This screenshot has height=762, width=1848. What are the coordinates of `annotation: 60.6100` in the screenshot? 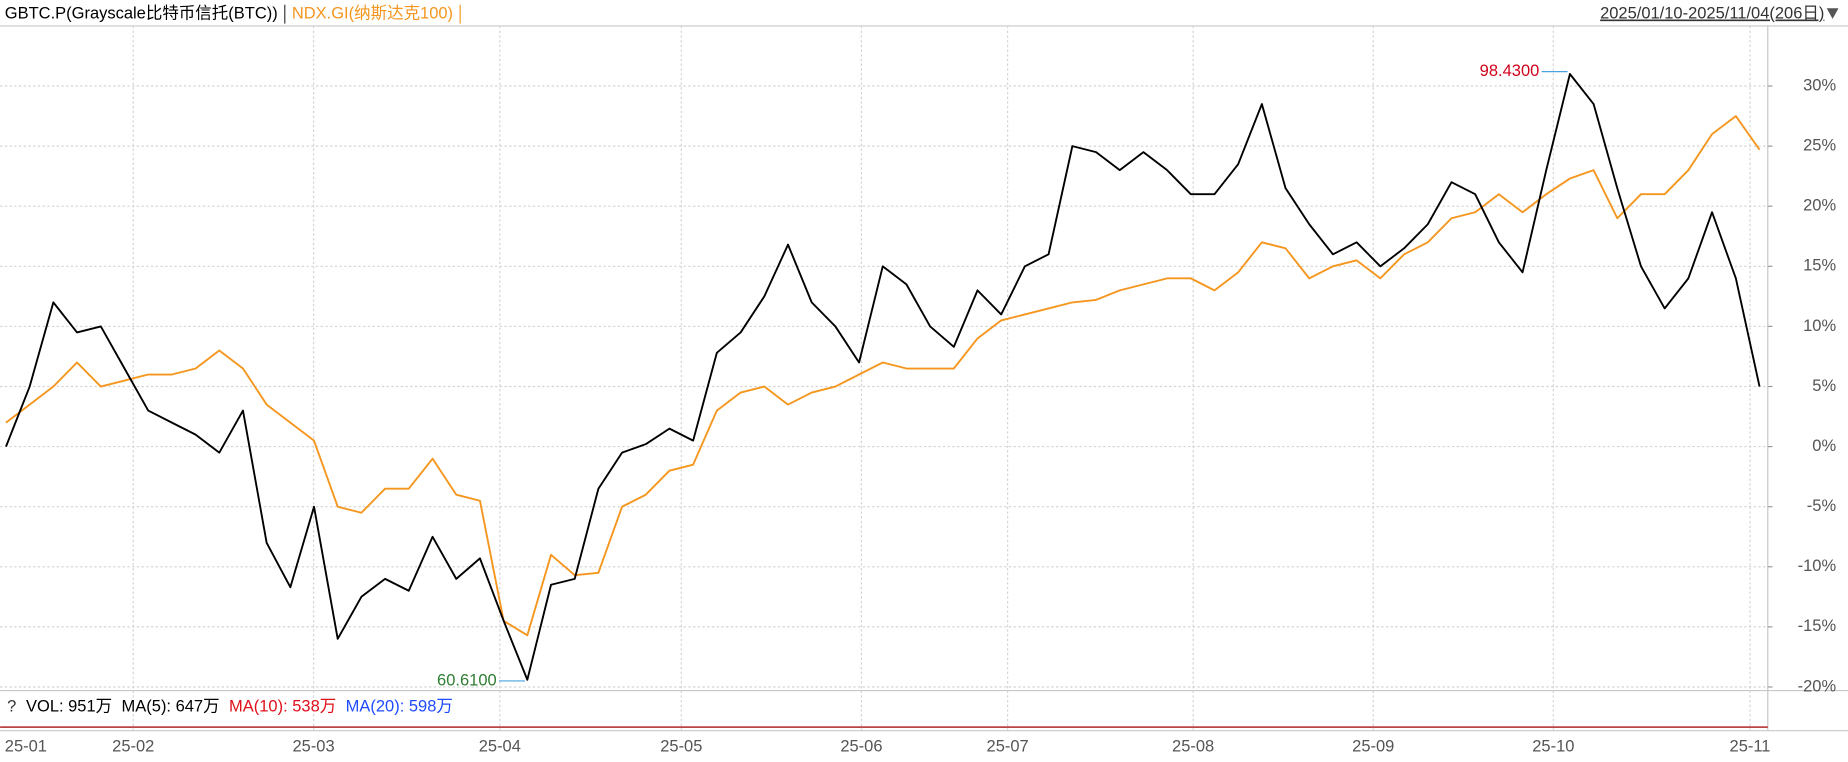 It's located at (467, 680).